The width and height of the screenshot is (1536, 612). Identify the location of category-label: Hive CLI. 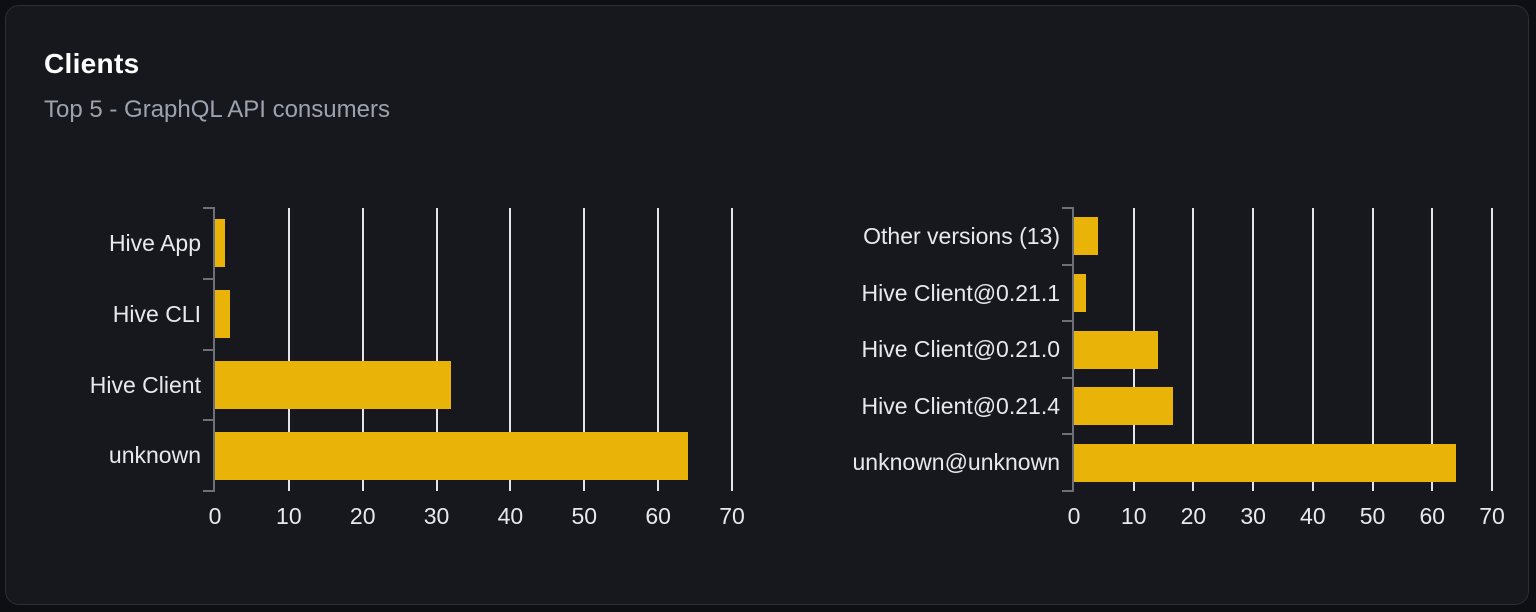
(156, 313).